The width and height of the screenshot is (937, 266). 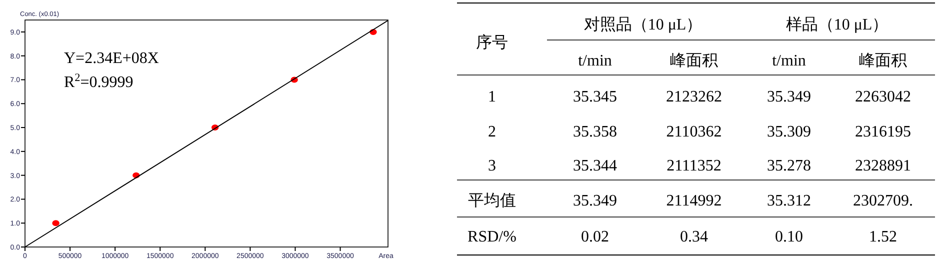 What do you see at coordinates (643, 25) in the screenshot?
I see `text: 对照品（10 μL）` at bounding box center [643, 25].